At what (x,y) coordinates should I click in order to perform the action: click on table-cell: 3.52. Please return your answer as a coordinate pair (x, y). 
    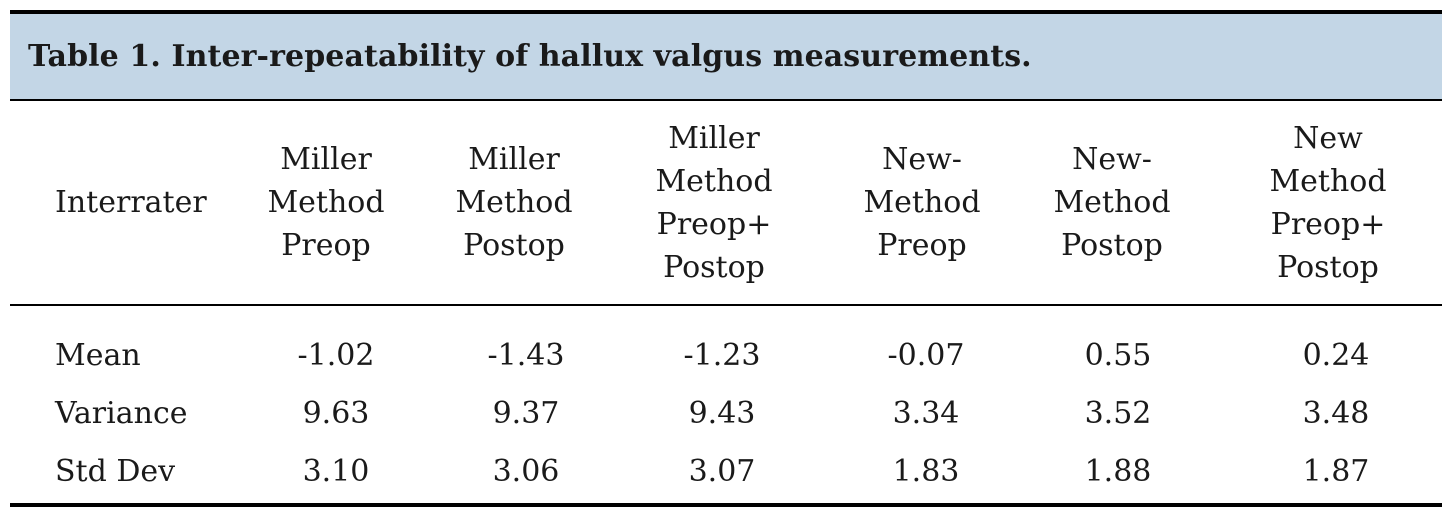
    Looking at the image, I should click on (1118, 413).